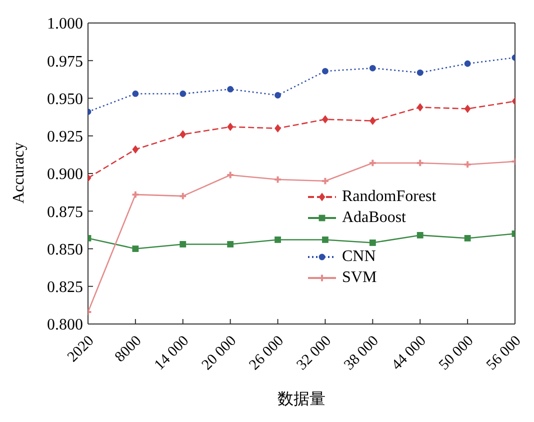  Describe the element at coordinates (65, 61) in the screenshot. I see `y-tick-label: 0.975` at that location.